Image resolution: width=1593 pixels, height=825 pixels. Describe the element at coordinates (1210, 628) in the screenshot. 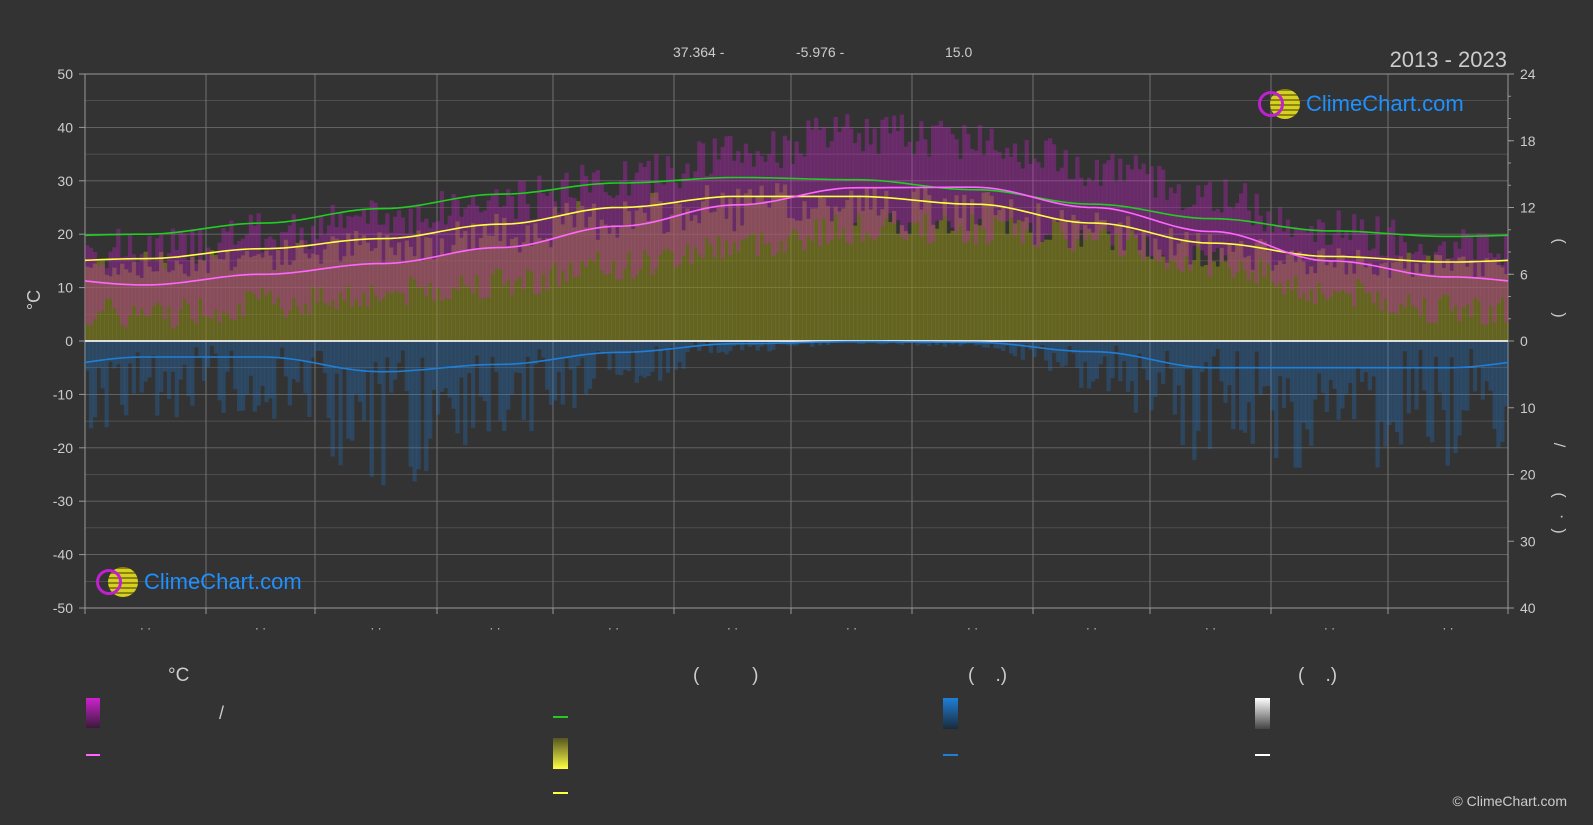

I see `x-tick-label: · ·` at that location.